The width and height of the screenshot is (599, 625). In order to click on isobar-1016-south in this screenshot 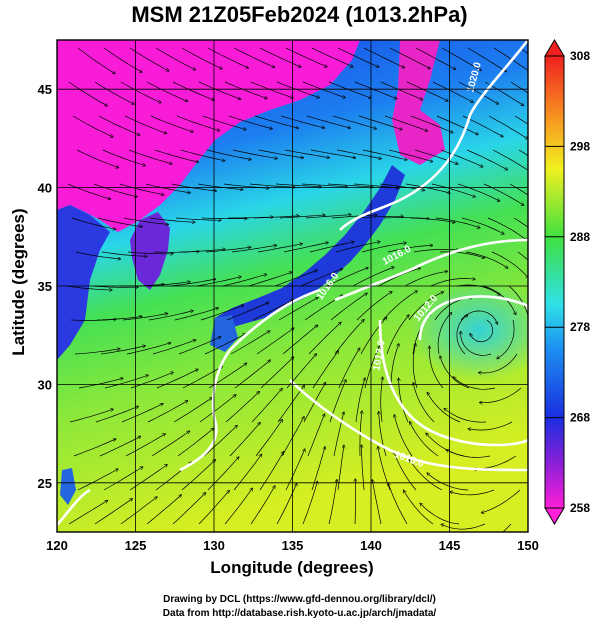, I will do `click(408, 425)`.